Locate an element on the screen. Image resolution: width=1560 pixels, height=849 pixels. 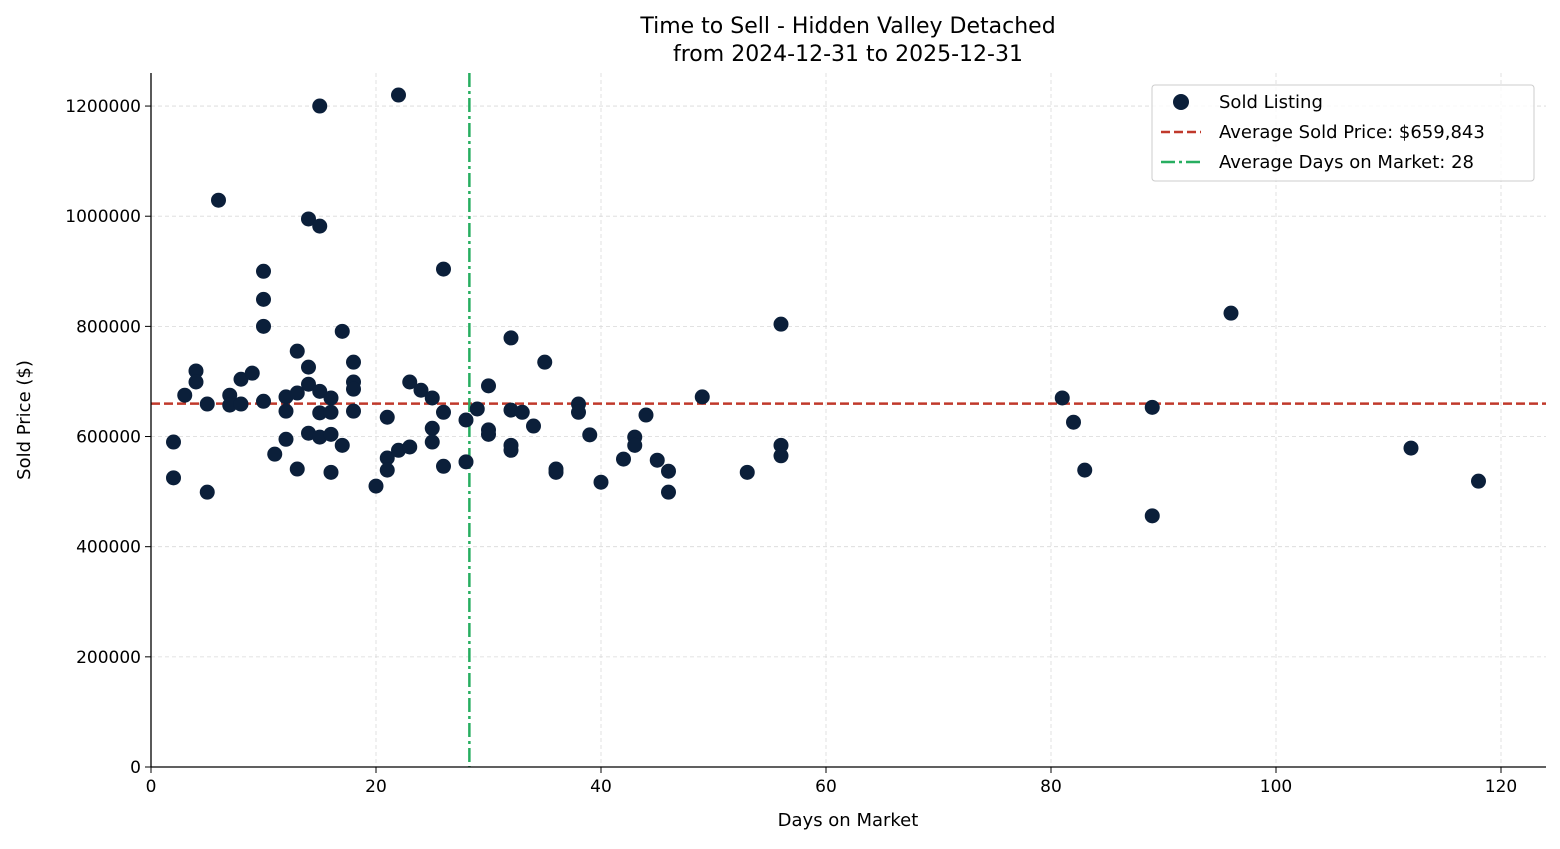
x-tick-label: 40 is located at coordinates (601, 787).